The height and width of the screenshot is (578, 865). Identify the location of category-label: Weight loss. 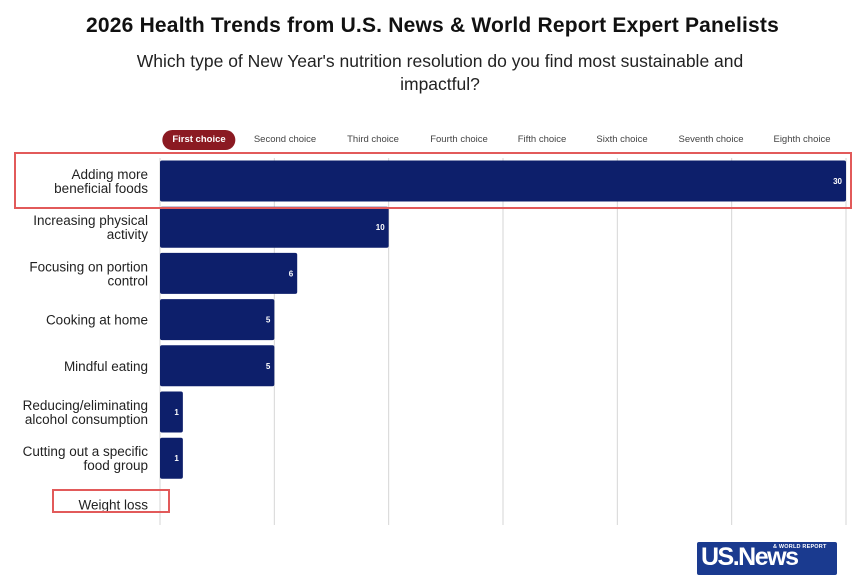
(113, 504).